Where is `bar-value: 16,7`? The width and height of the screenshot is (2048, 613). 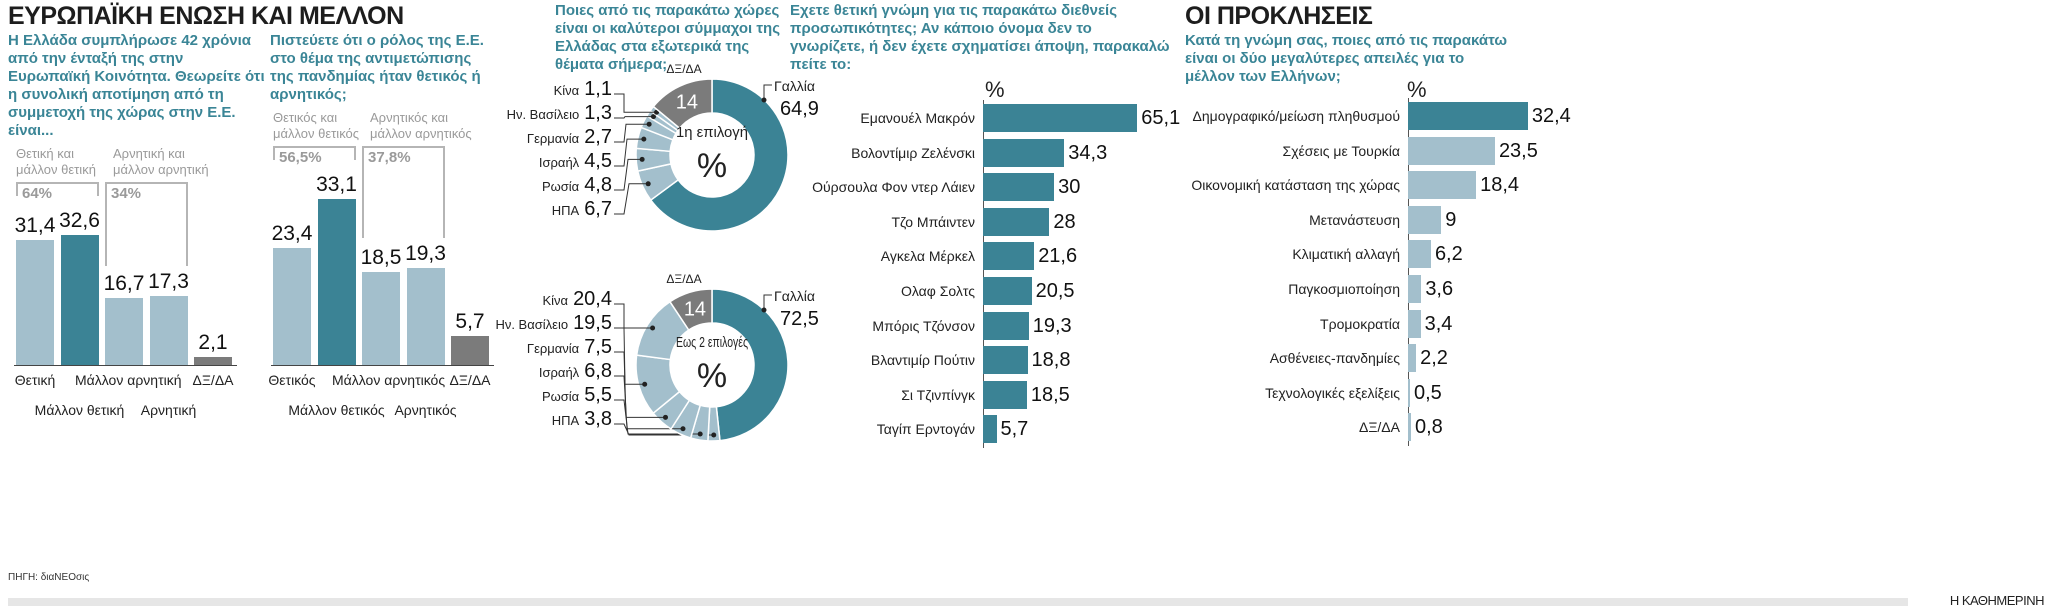
bar-value: 16,7 is located at coordinates (124, 284).